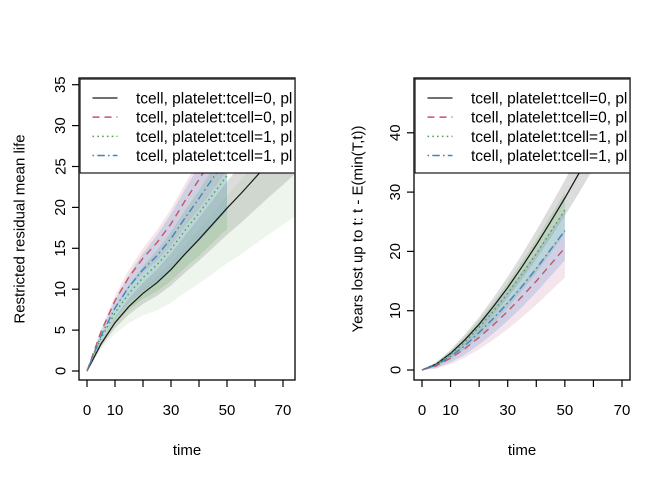 The image size is (672, 480). I want to click on curves, so click(507, 258).